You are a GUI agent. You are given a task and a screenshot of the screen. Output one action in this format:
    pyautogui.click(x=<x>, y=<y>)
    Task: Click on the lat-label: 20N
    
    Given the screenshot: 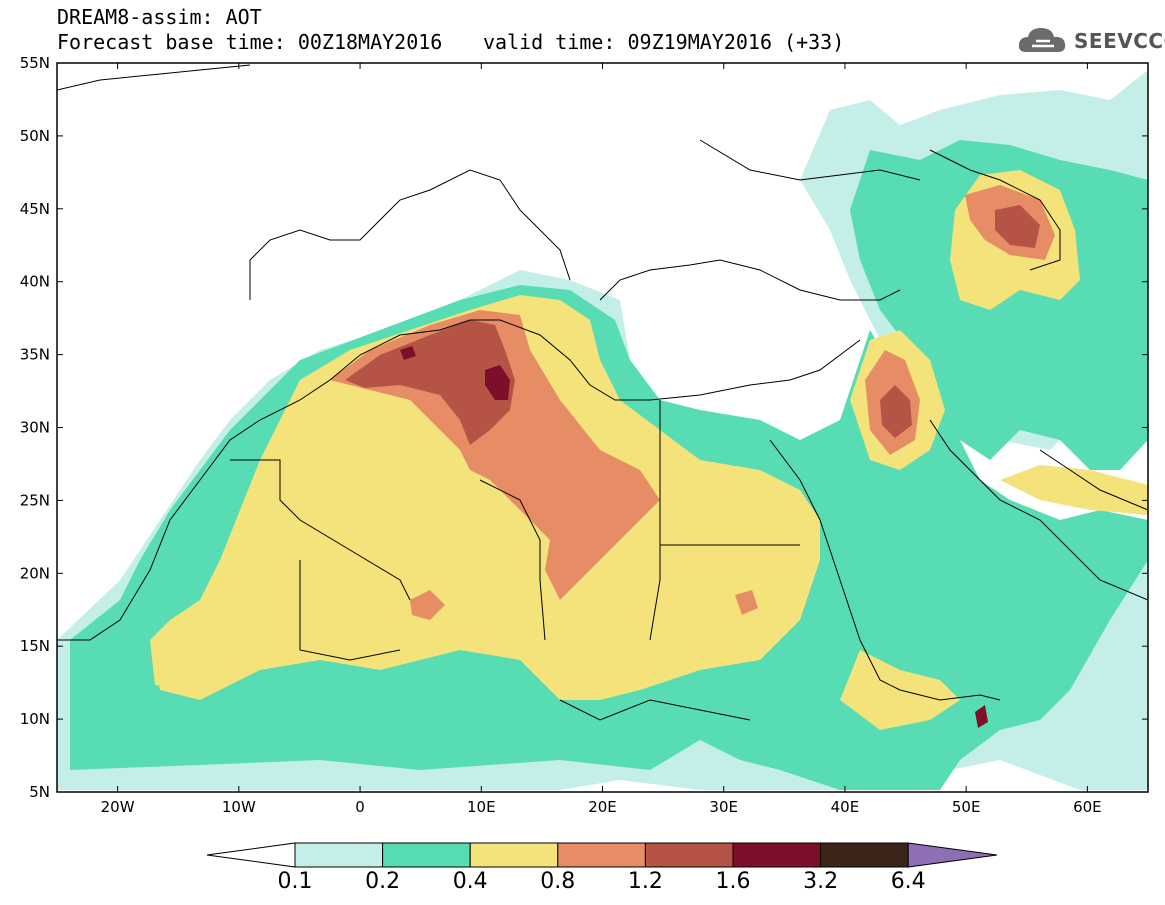 What is the action you would take?
    pyautogui.click(x=35, y=573)
    